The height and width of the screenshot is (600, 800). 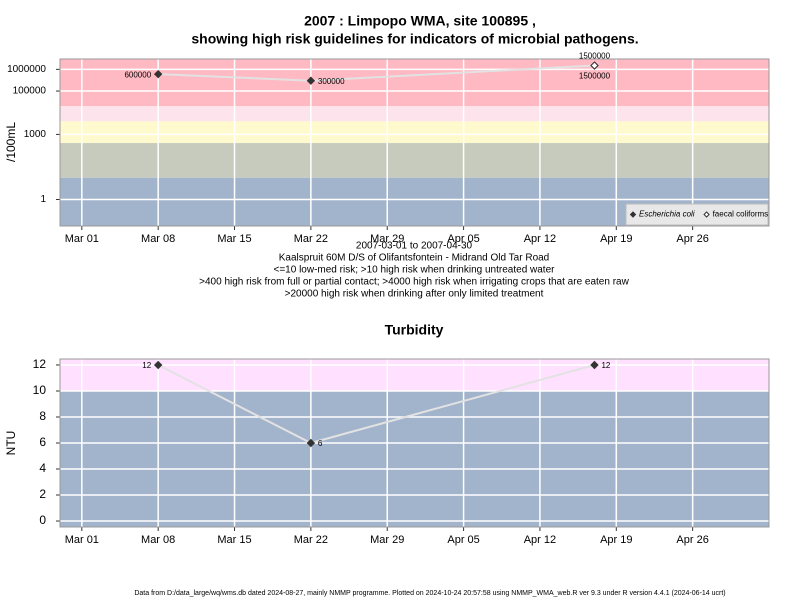 What do you see at coordinates (42, 494) in the screenshot?
I see `y-tick-label: 2` at bounding box center [42, 494].